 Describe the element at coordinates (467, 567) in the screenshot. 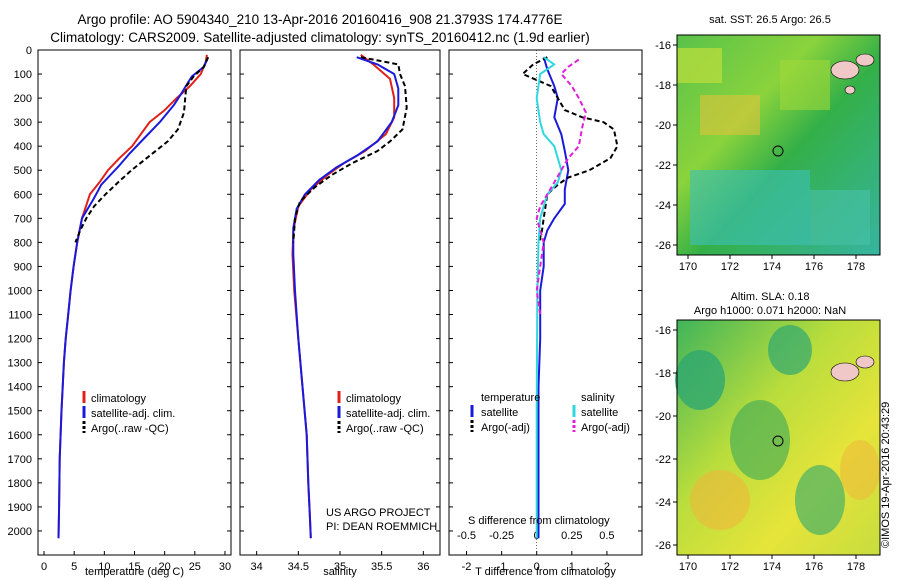

I see `x-tick-label: -2` at that location.